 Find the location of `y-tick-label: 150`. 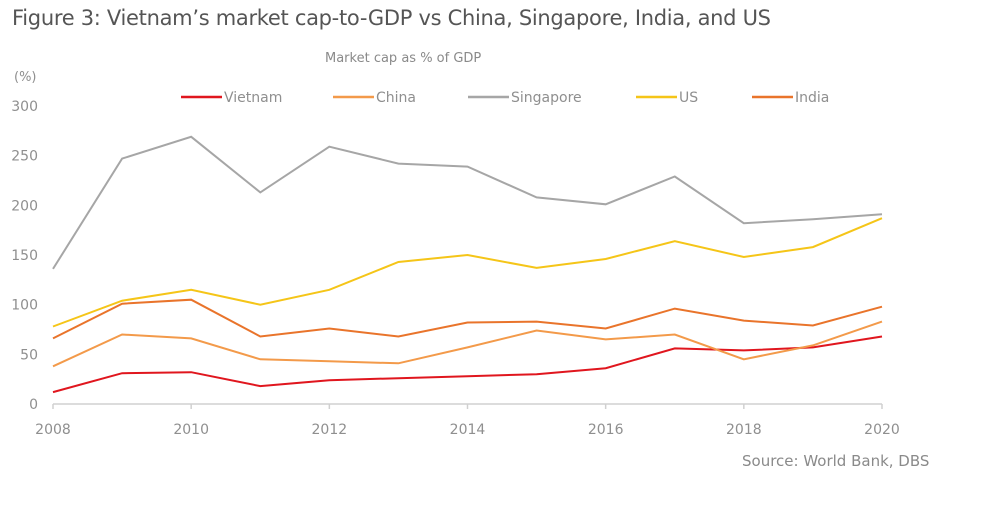

y-tick-label: 150 is located at coordinates (24, 256).